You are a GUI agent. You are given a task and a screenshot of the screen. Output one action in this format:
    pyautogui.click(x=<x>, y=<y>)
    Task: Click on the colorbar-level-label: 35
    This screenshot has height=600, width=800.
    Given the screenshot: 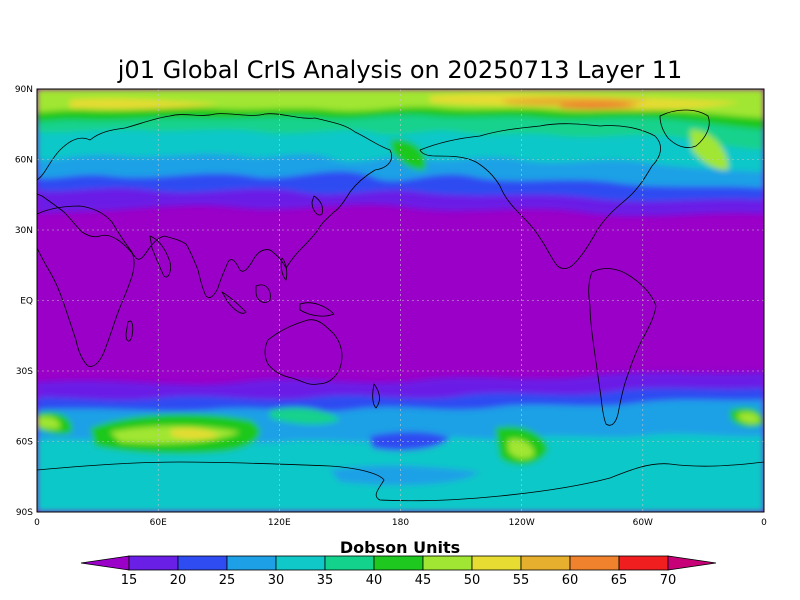 What is the action you would take?
    pyautogui.click(x=325, y=580)
    